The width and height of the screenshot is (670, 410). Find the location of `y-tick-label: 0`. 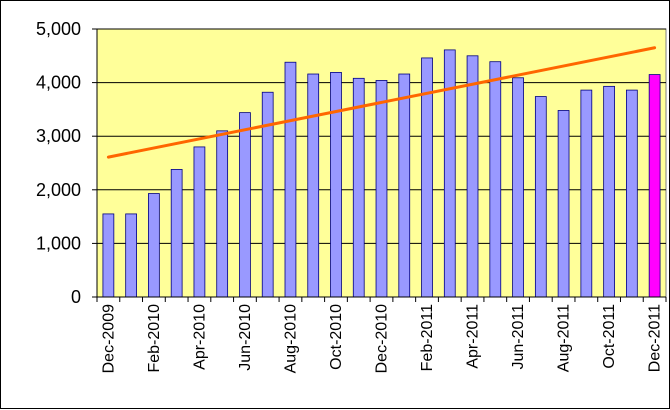

y-tick-label: 0 is located at coordinates (76, 297).